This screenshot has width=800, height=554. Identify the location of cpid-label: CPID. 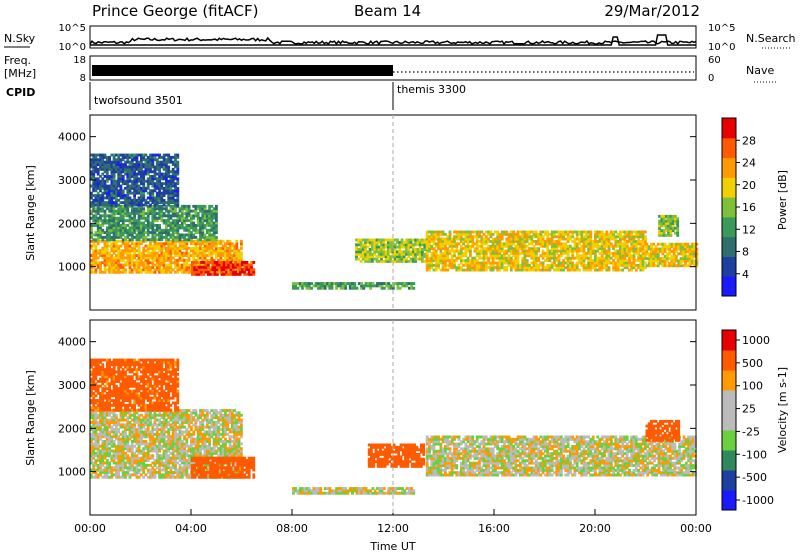
(20, 92).